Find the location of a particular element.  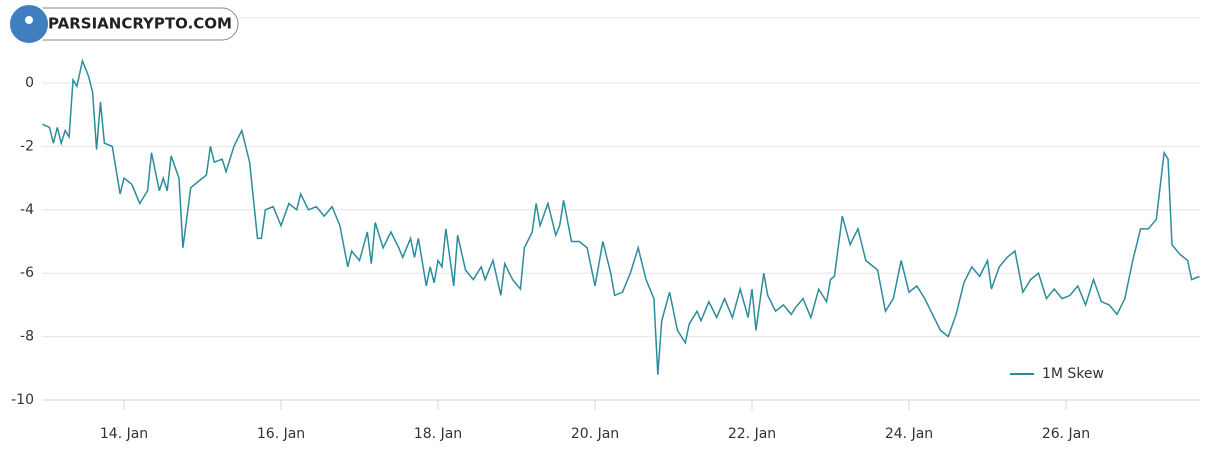

x-tick-label: 16. Jan is located at coordinates (281, 434).